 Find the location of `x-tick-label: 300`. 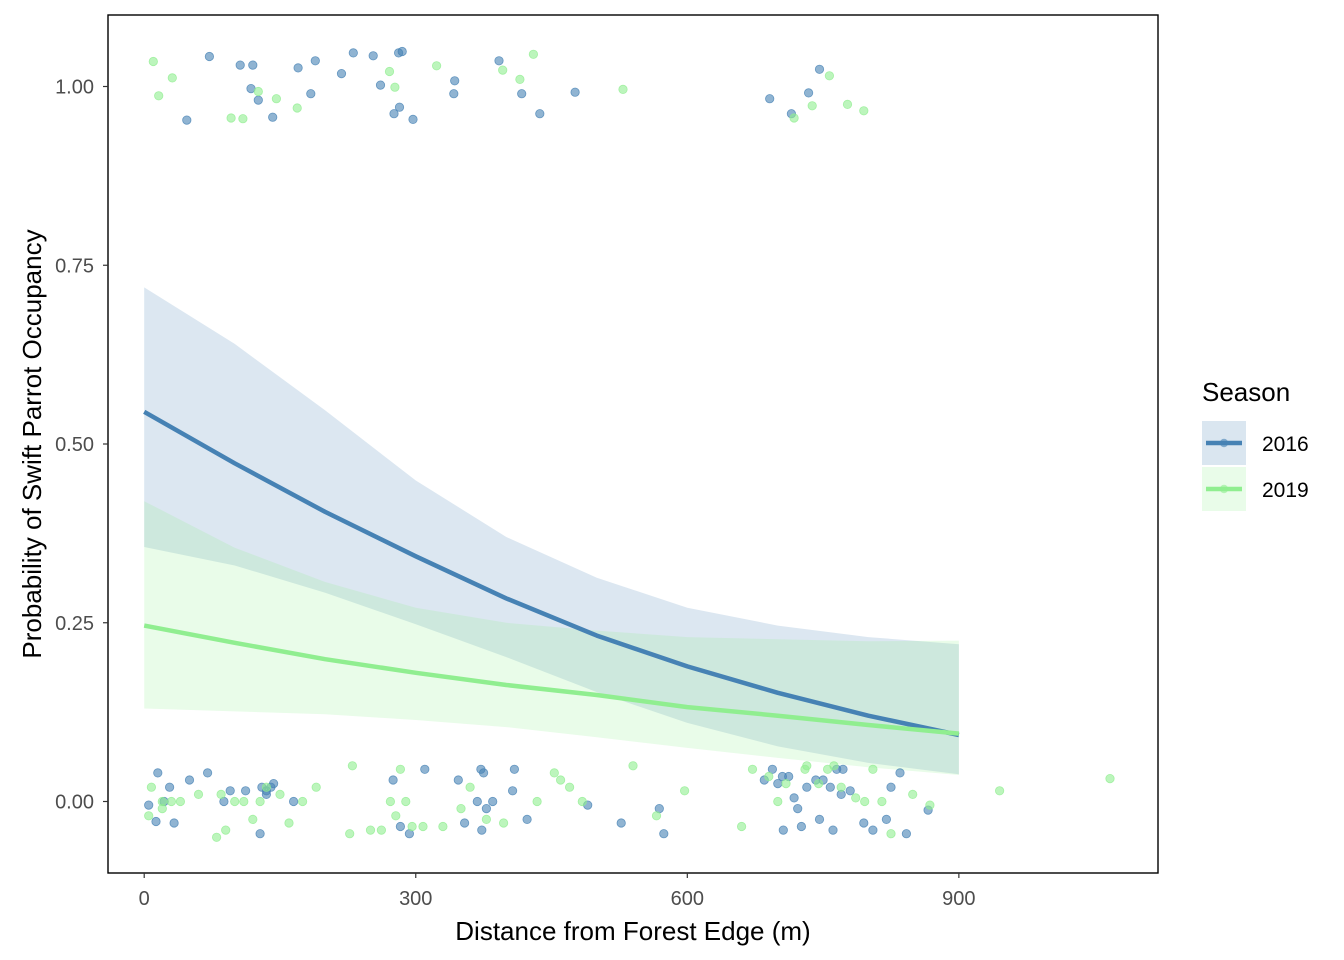

x-tick-label: 300 is located at coordinates (415, 899).